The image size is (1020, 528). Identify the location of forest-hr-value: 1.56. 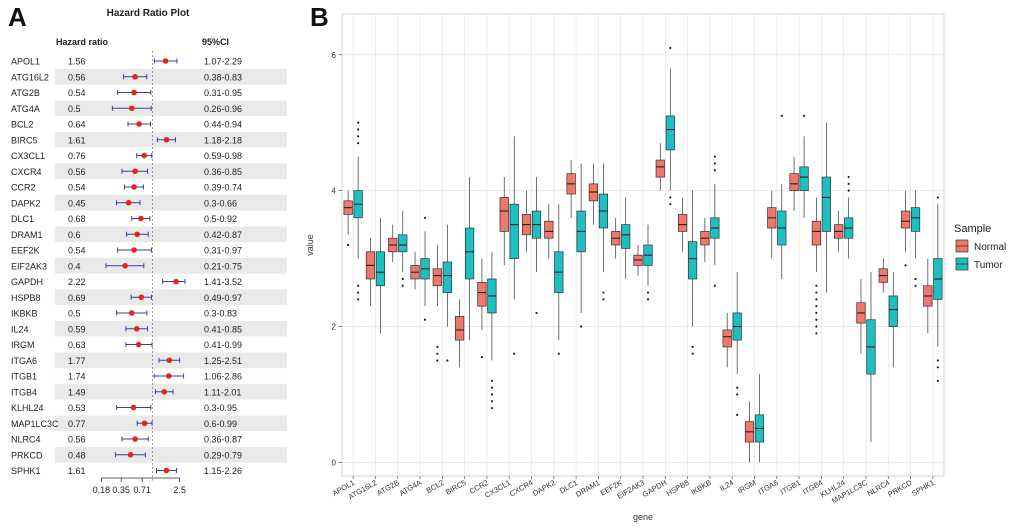
(77, 62).